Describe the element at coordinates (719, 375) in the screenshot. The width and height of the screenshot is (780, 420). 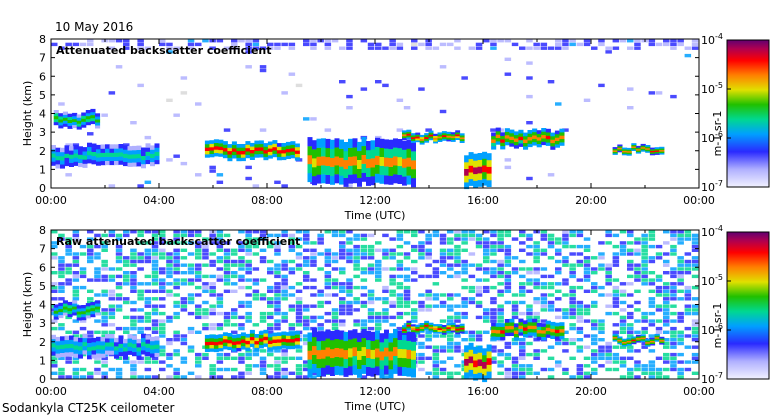
I see `colorbar-tick-exponent: -7` at that location.